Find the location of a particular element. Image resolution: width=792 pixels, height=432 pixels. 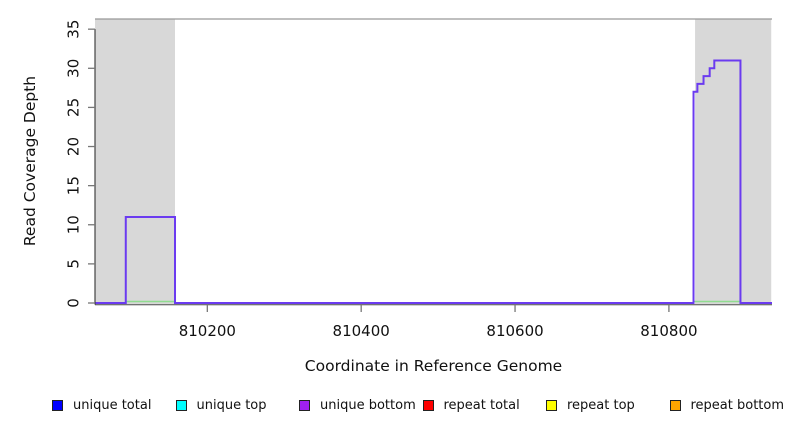

y-tick-label: 10 is located at coordinates (74, 224).